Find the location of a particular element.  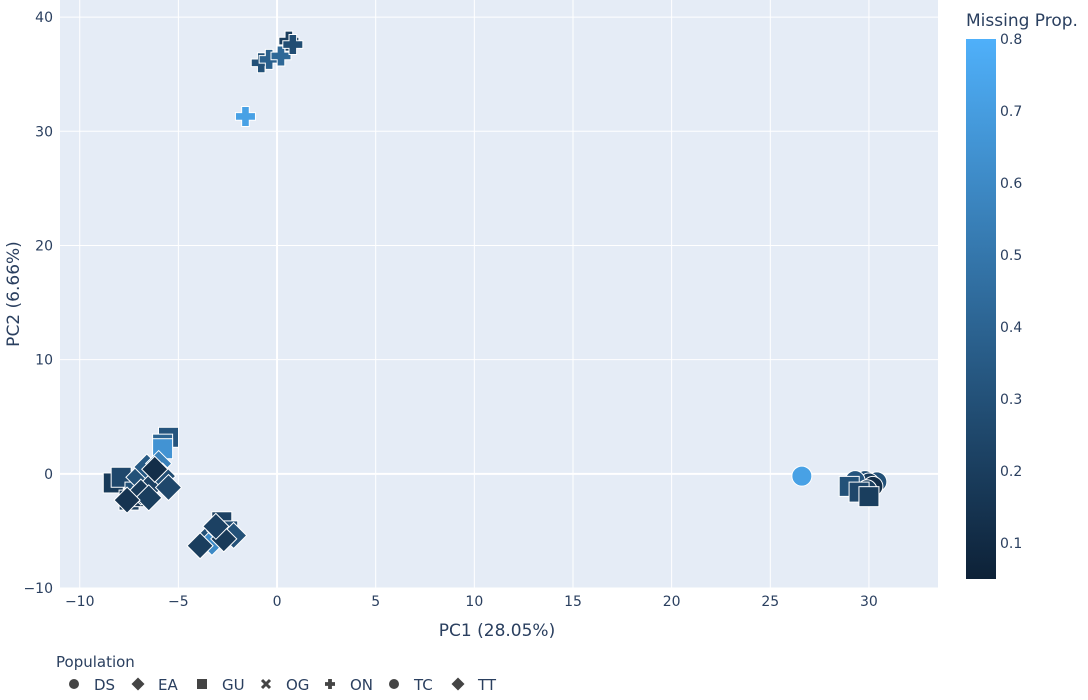

y-axis-title: PC2 (6.66%) is located at coordinates (14, 294).